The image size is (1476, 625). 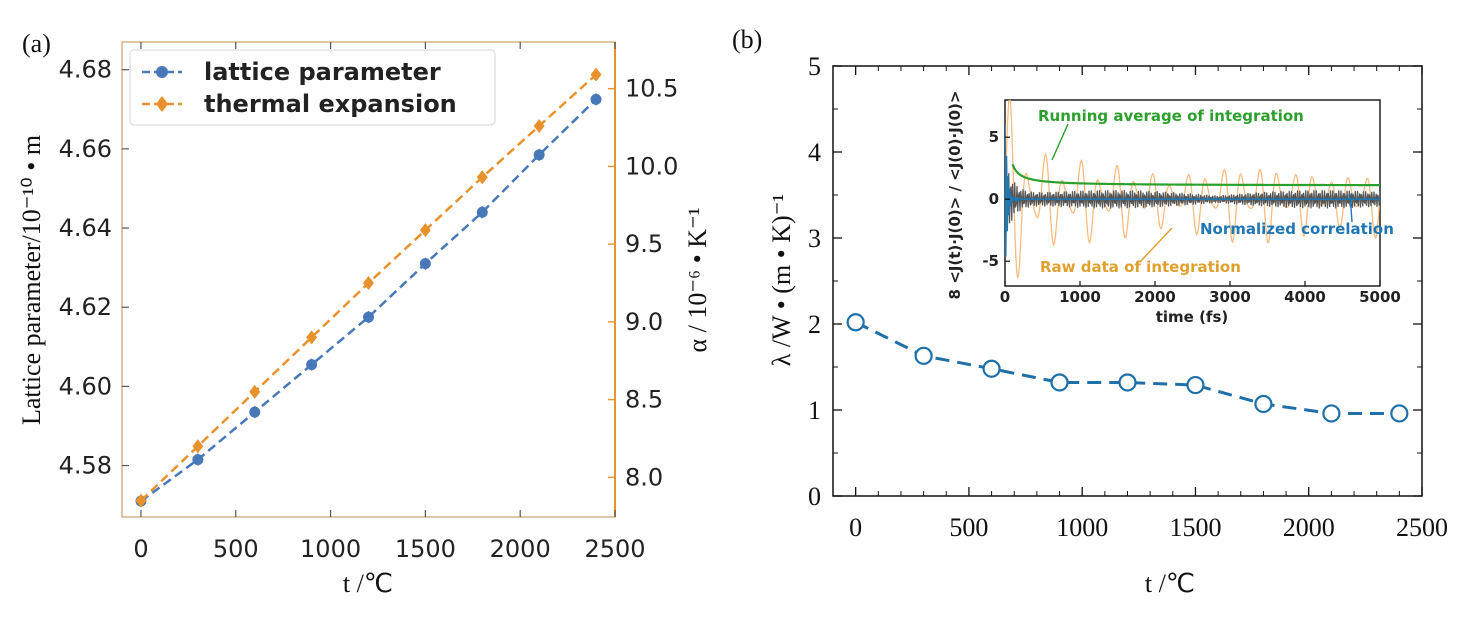 I want to click on inset-x-tick-label: 0, so click(x=1005, y=297).